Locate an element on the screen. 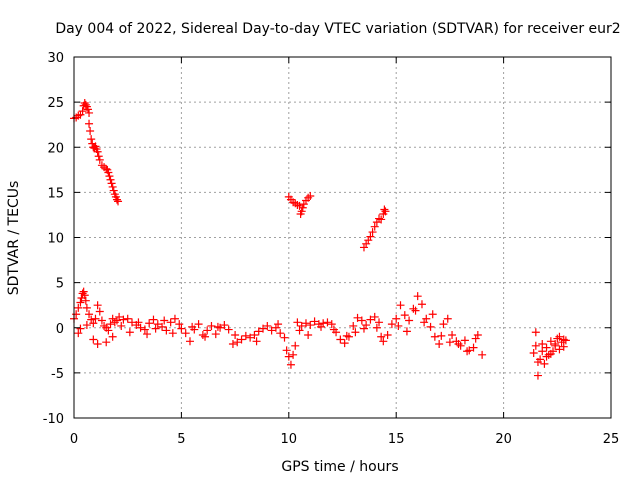 The width and height of the screenshot is (640, 480). x-tick-label: 20 is located at coordinates (503, 439).